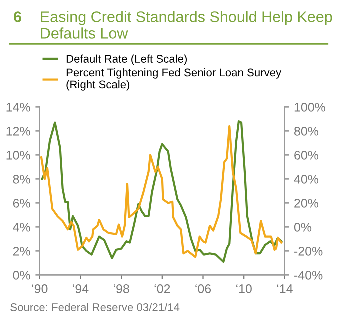  What do you see at coordinates (310, 107) in the screenshot?
I see `y2-tick-label: 100%` at bounding box center [310, 107].